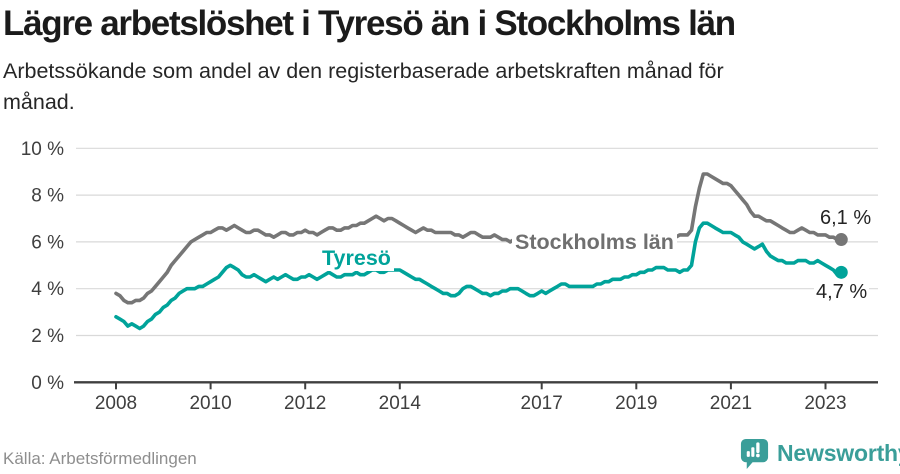 The height and width of the screenshot is (474, 900). Describe the element at coordinates (636, 403) in the screenshot. I see `x-tick-label: 2019` at that location.